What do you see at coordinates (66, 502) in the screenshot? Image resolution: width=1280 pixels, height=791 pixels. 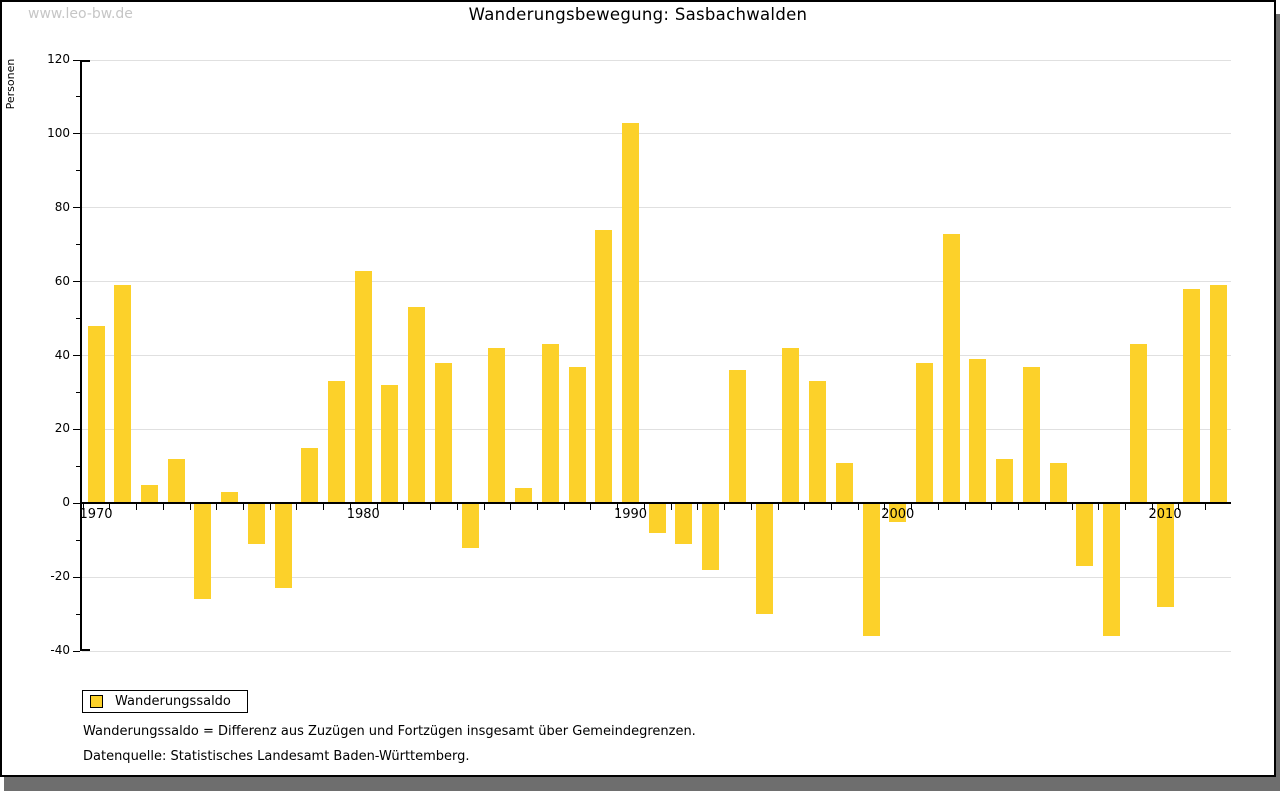 I see `y-tick-label: 0` at bounding box center [66, 502].